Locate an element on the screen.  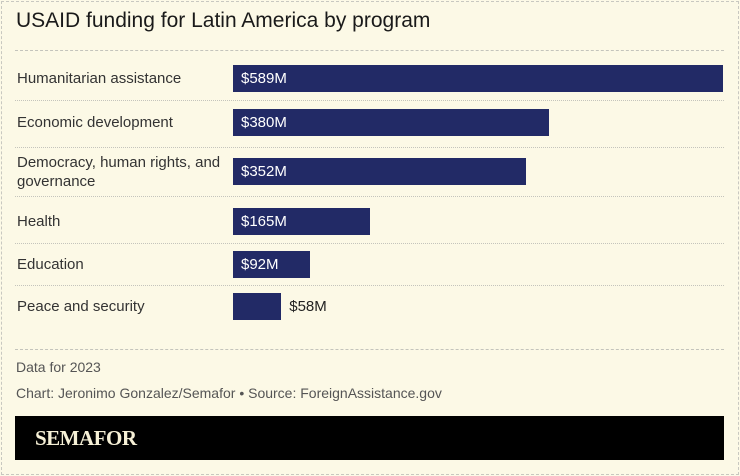
data-label: $380M is located at coordinates (264, 122).